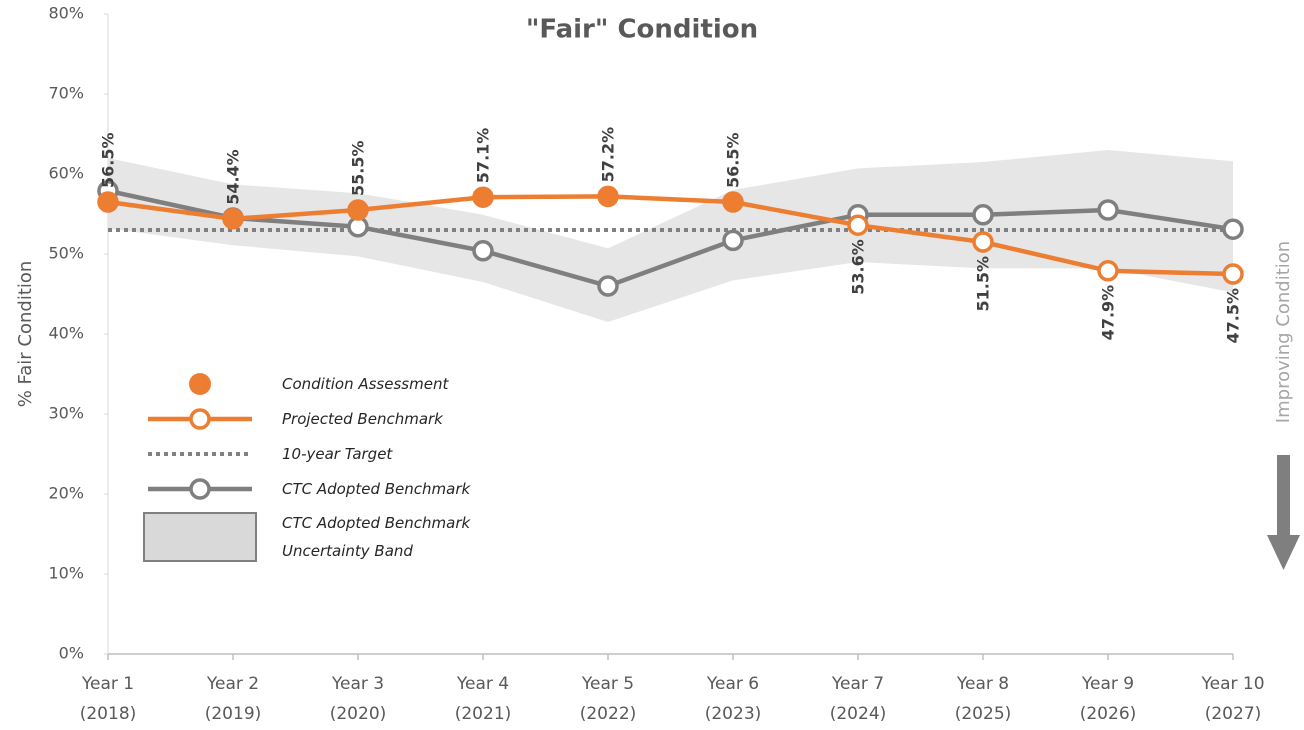 The height and width of the screenshot is (730, 1304). Describe the element at coordinates (71, 653) in the screenshot. I see `y-tick-label: 0%` at that location.